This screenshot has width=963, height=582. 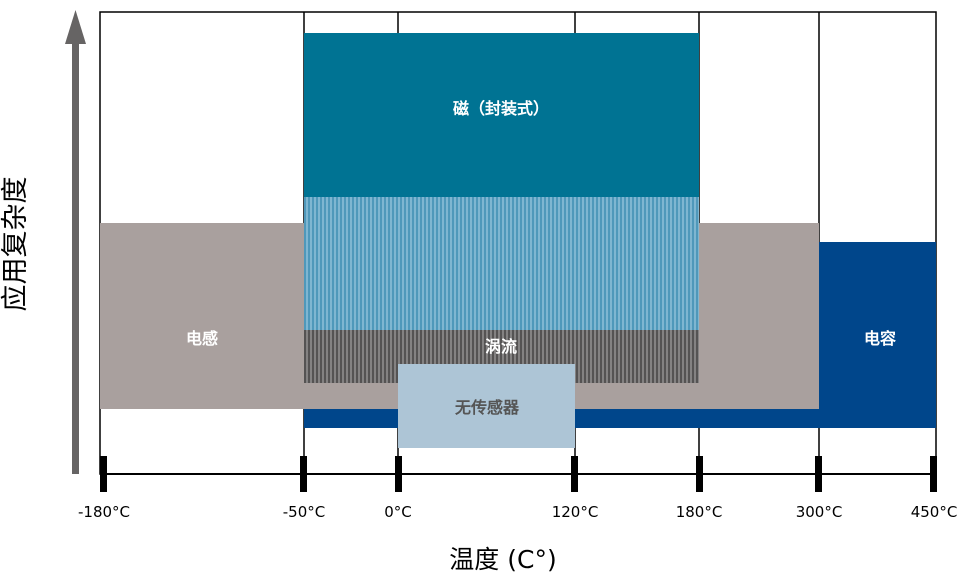 I want to click on magnetic-band, so click(x=501, y=115).